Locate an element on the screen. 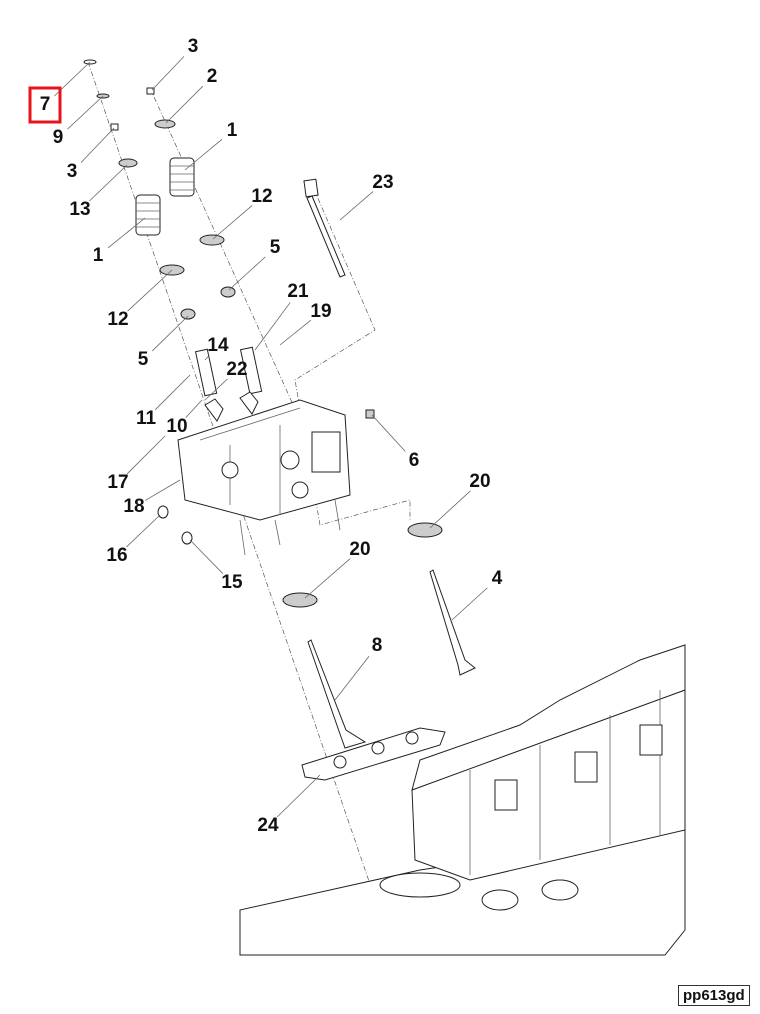 This screenshot has width=760, height=1014. valve-stack-right is located at coordinates (191, 192).